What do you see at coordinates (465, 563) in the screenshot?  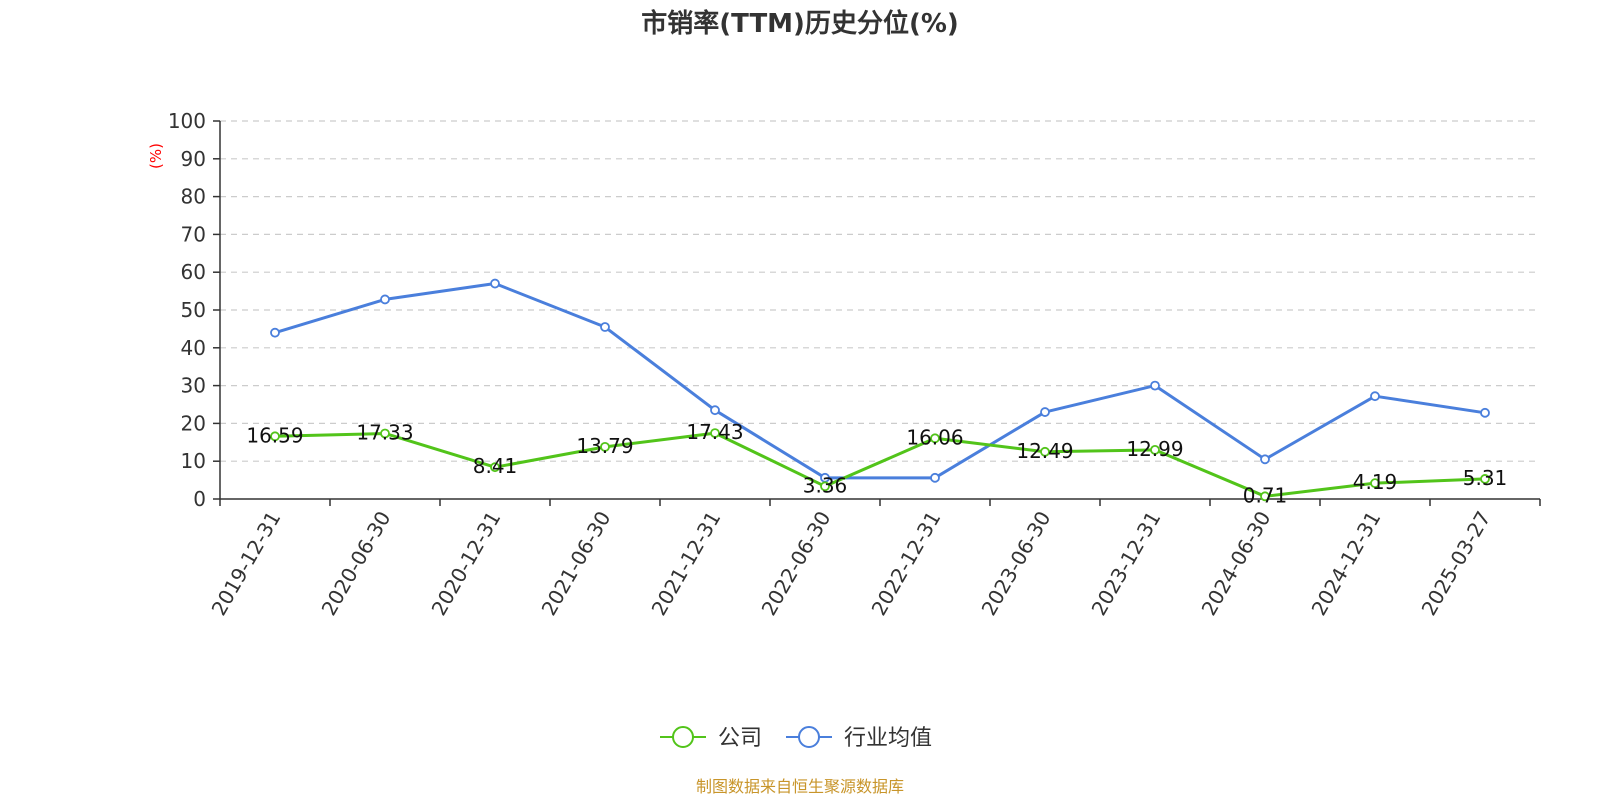 I see `x-tick-label: 2020-12-31` at bounding box center [465, 563].